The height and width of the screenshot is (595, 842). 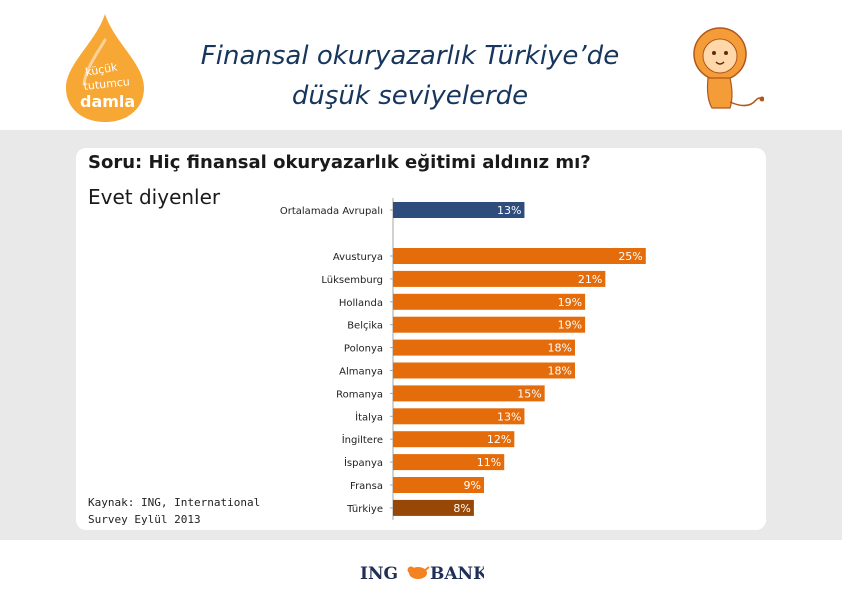 What do you see at coordinates (457, 574) in the screenshot?
I see `bank-logo-text: BANK` at bounding box center [457, 574].